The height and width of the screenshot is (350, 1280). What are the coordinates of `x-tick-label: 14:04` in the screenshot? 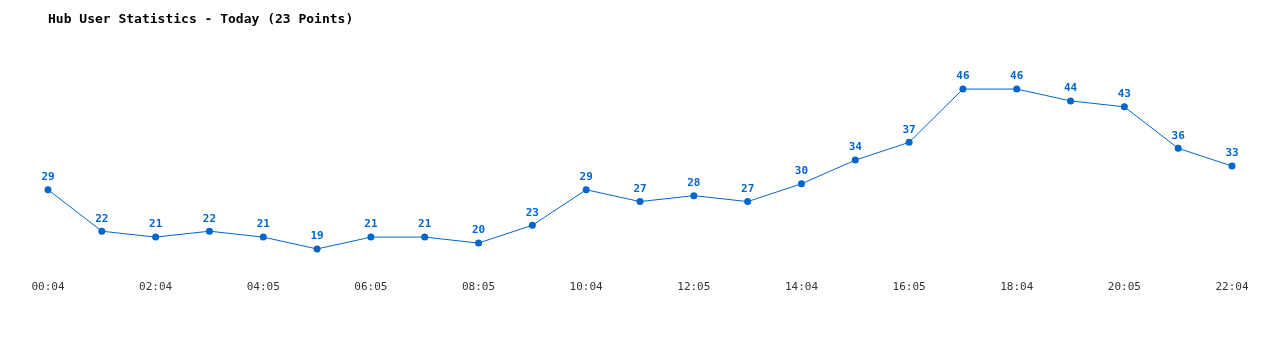 It's located at (801, 287).